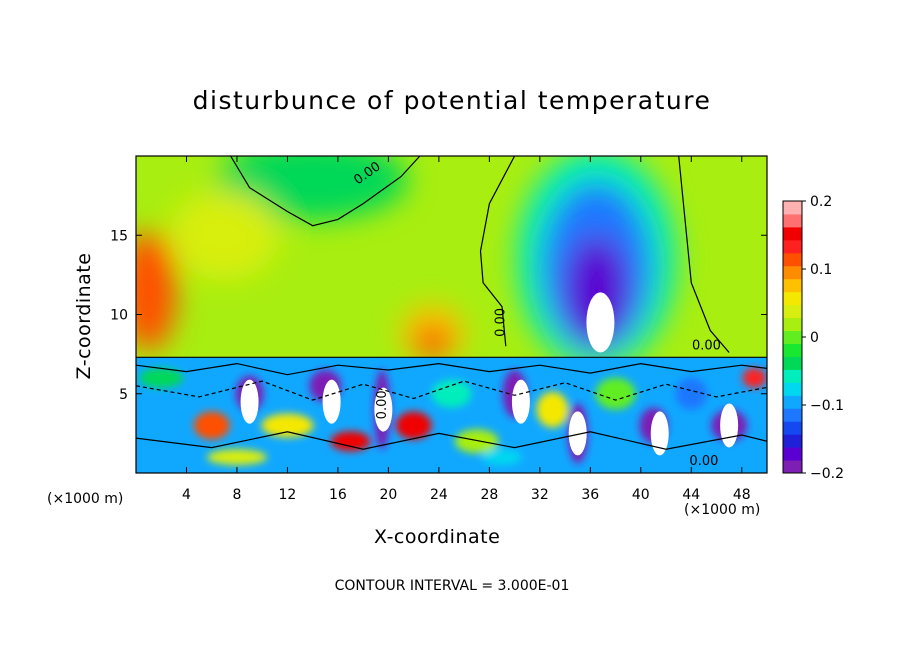 The image size is (904, 654). I want to click on contour-zero-right, so click(704, 254).